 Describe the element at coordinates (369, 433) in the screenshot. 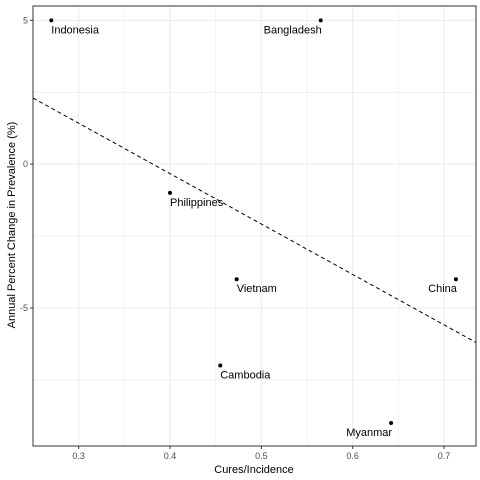

I see `point-label: Myanmar` at that location.